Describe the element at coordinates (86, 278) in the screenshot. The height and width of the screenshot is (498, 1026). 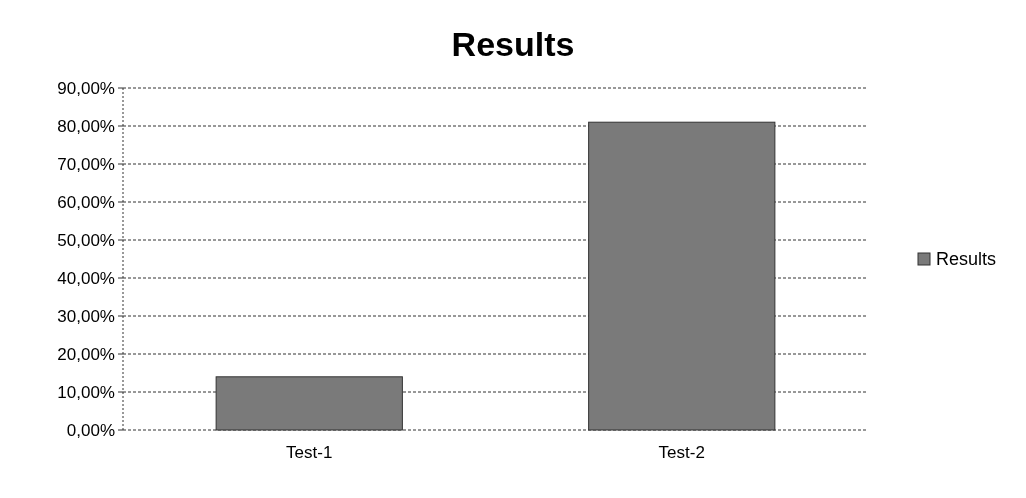
I see `y-tick-label: 40,00%` at that location.